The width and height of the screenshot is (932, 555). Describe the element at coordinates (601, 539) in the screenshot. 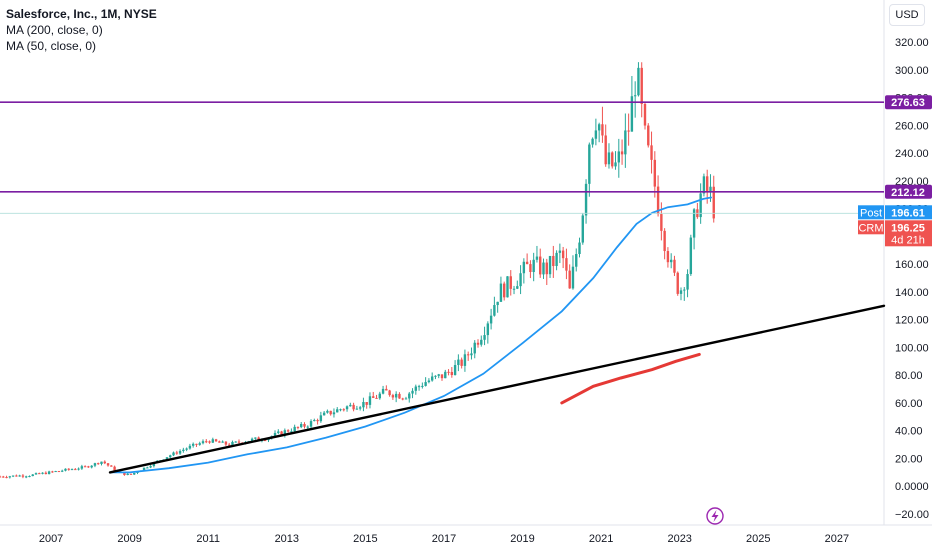

I see `x-tick-label: 2021` at that location.